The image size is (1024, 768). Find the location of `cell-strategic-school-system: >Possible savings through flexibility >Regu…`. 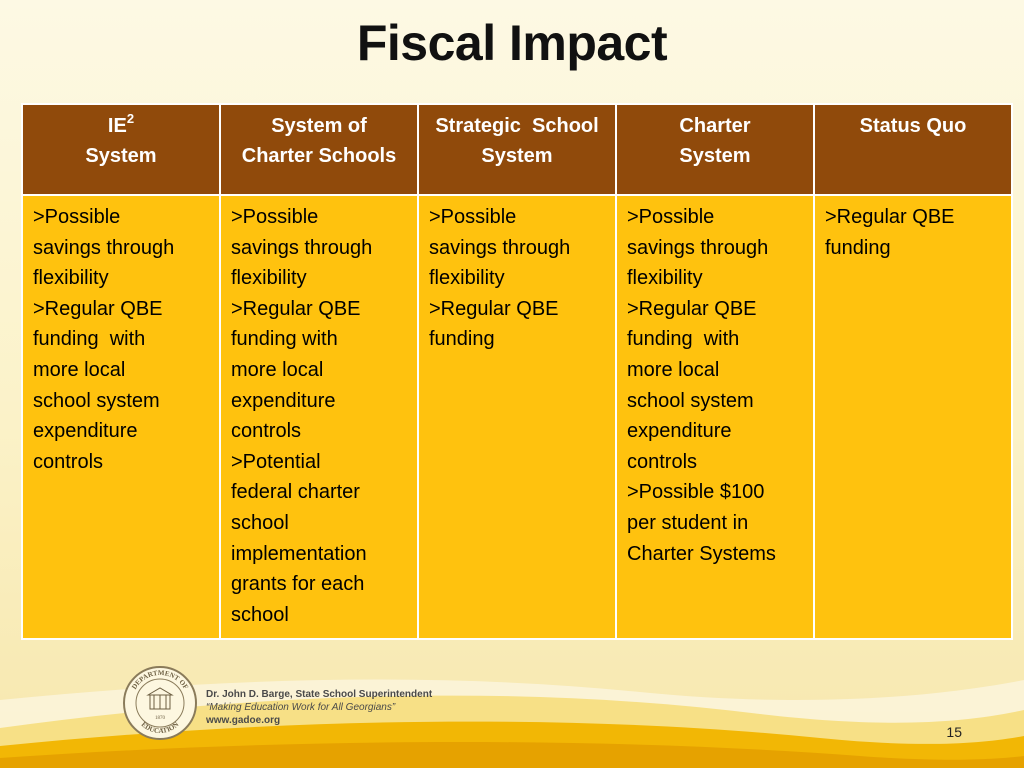

cell-strategic-school-system: >Possible savings through flexibility >Regu… is located at coordinates (517, 417).